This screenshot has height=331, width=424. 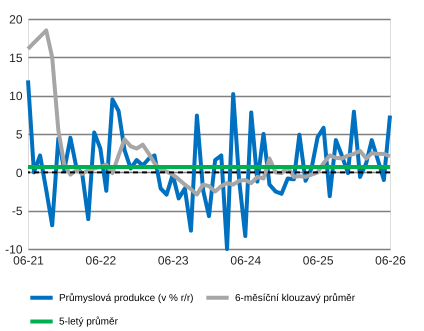 I want to click on x-tick-label: 06-24, so click(x=246, y=261).